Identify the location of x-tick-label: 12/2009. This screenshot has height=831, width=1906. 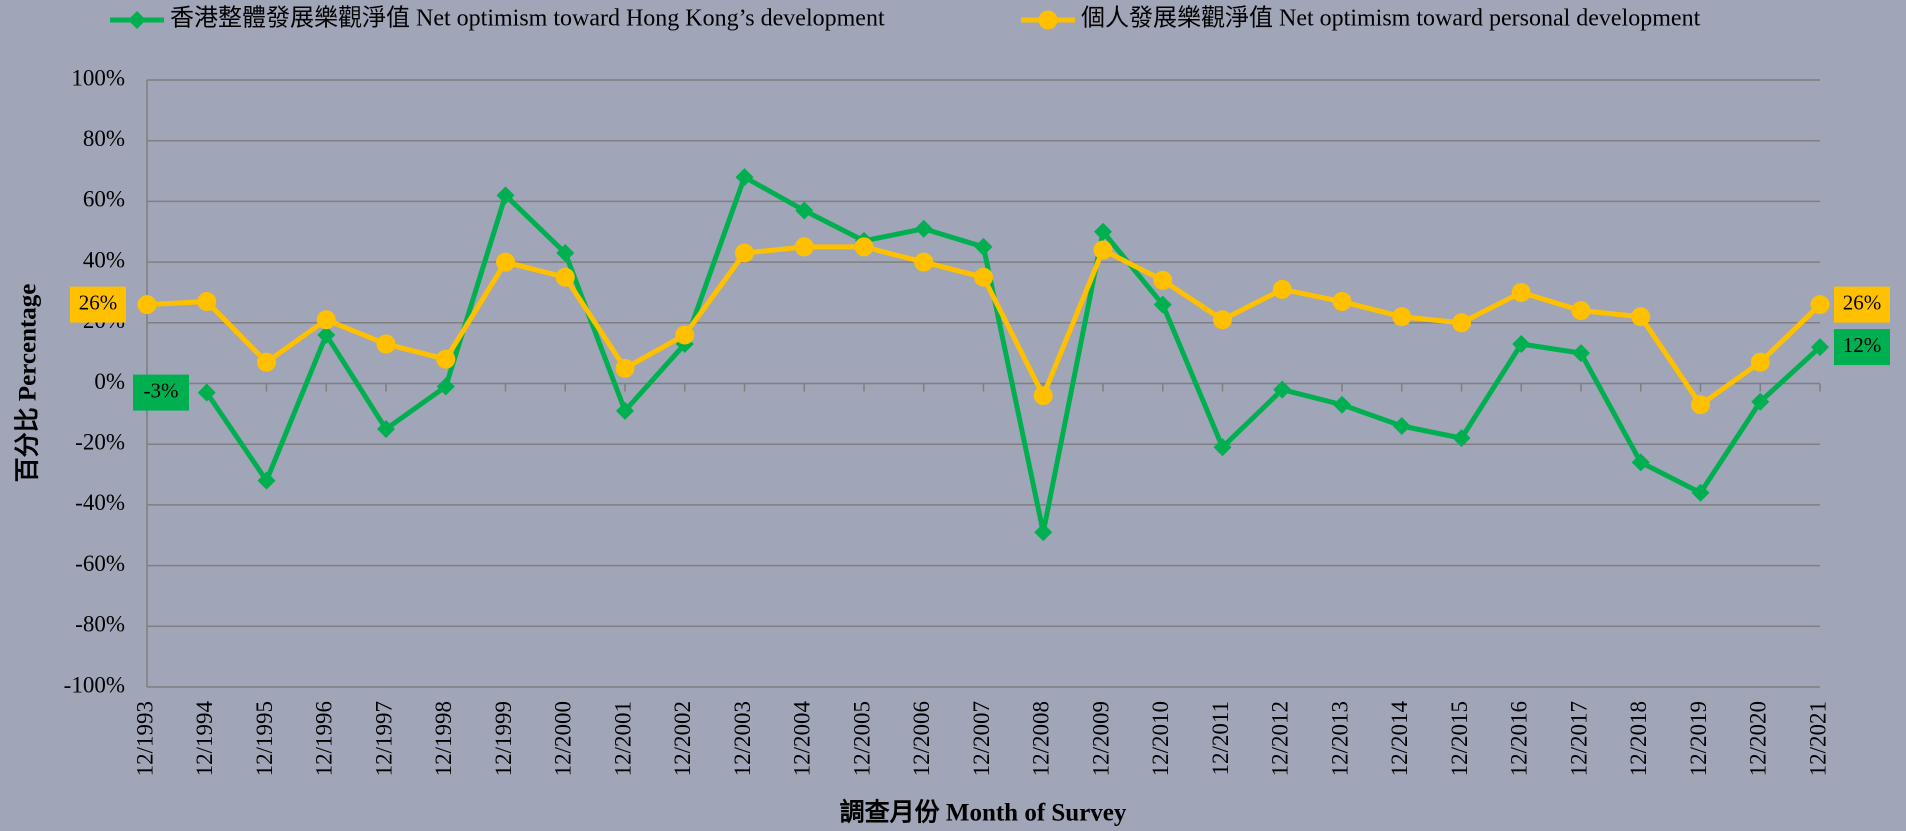
(1100, 738).